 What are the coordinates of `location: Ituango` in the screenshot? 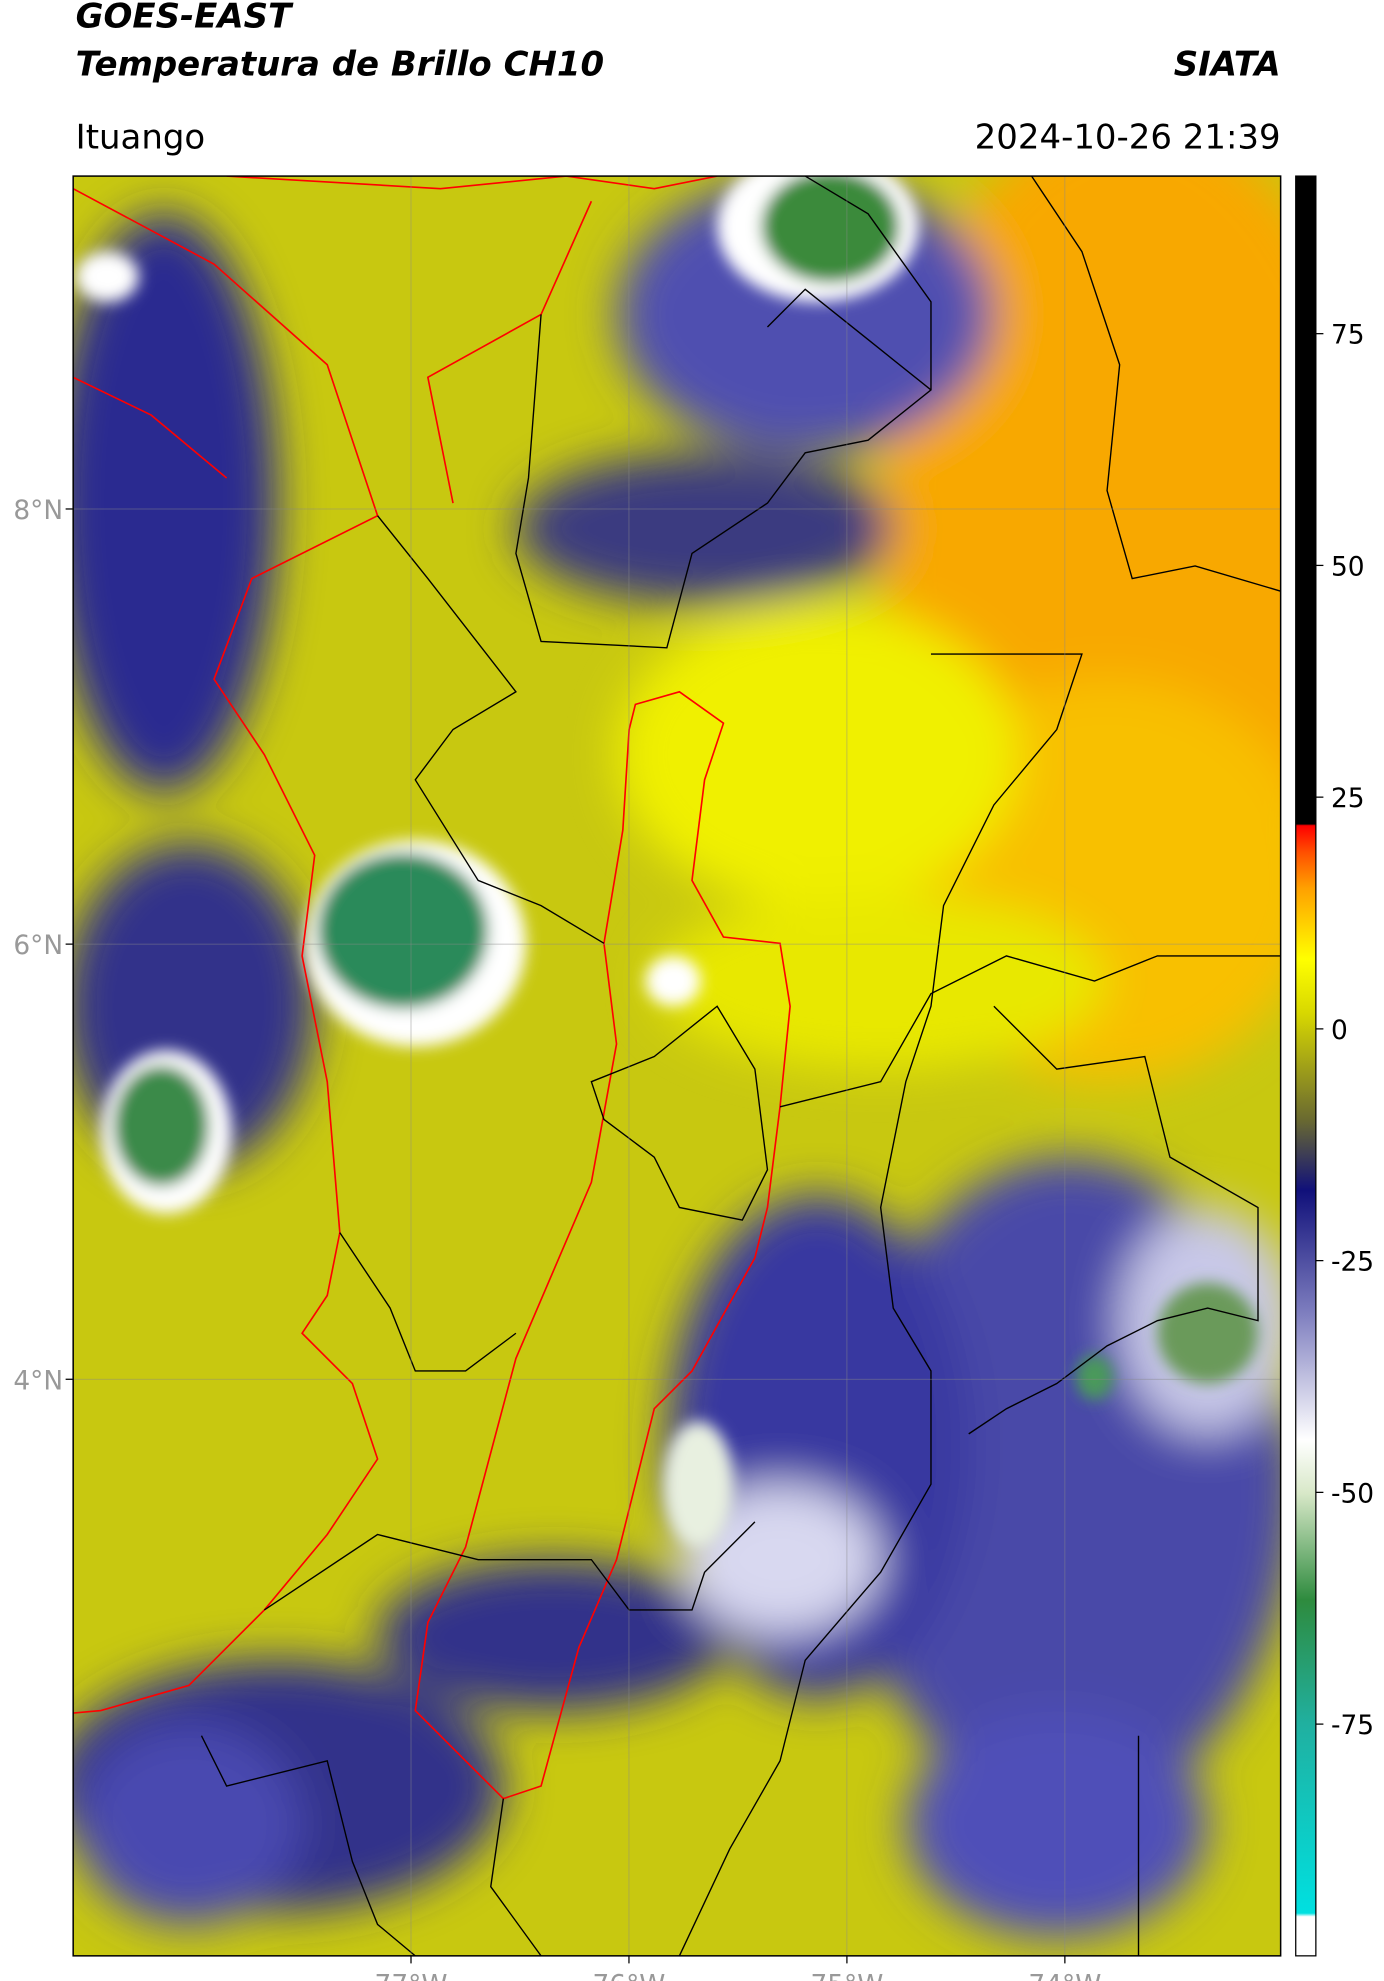 It's located at (141, 137).